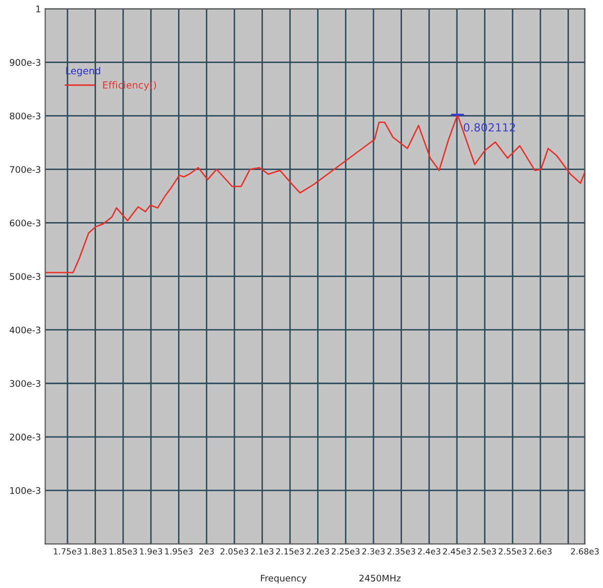  I want to click on x-tick-label: 2.68e3, so click(585, 551).